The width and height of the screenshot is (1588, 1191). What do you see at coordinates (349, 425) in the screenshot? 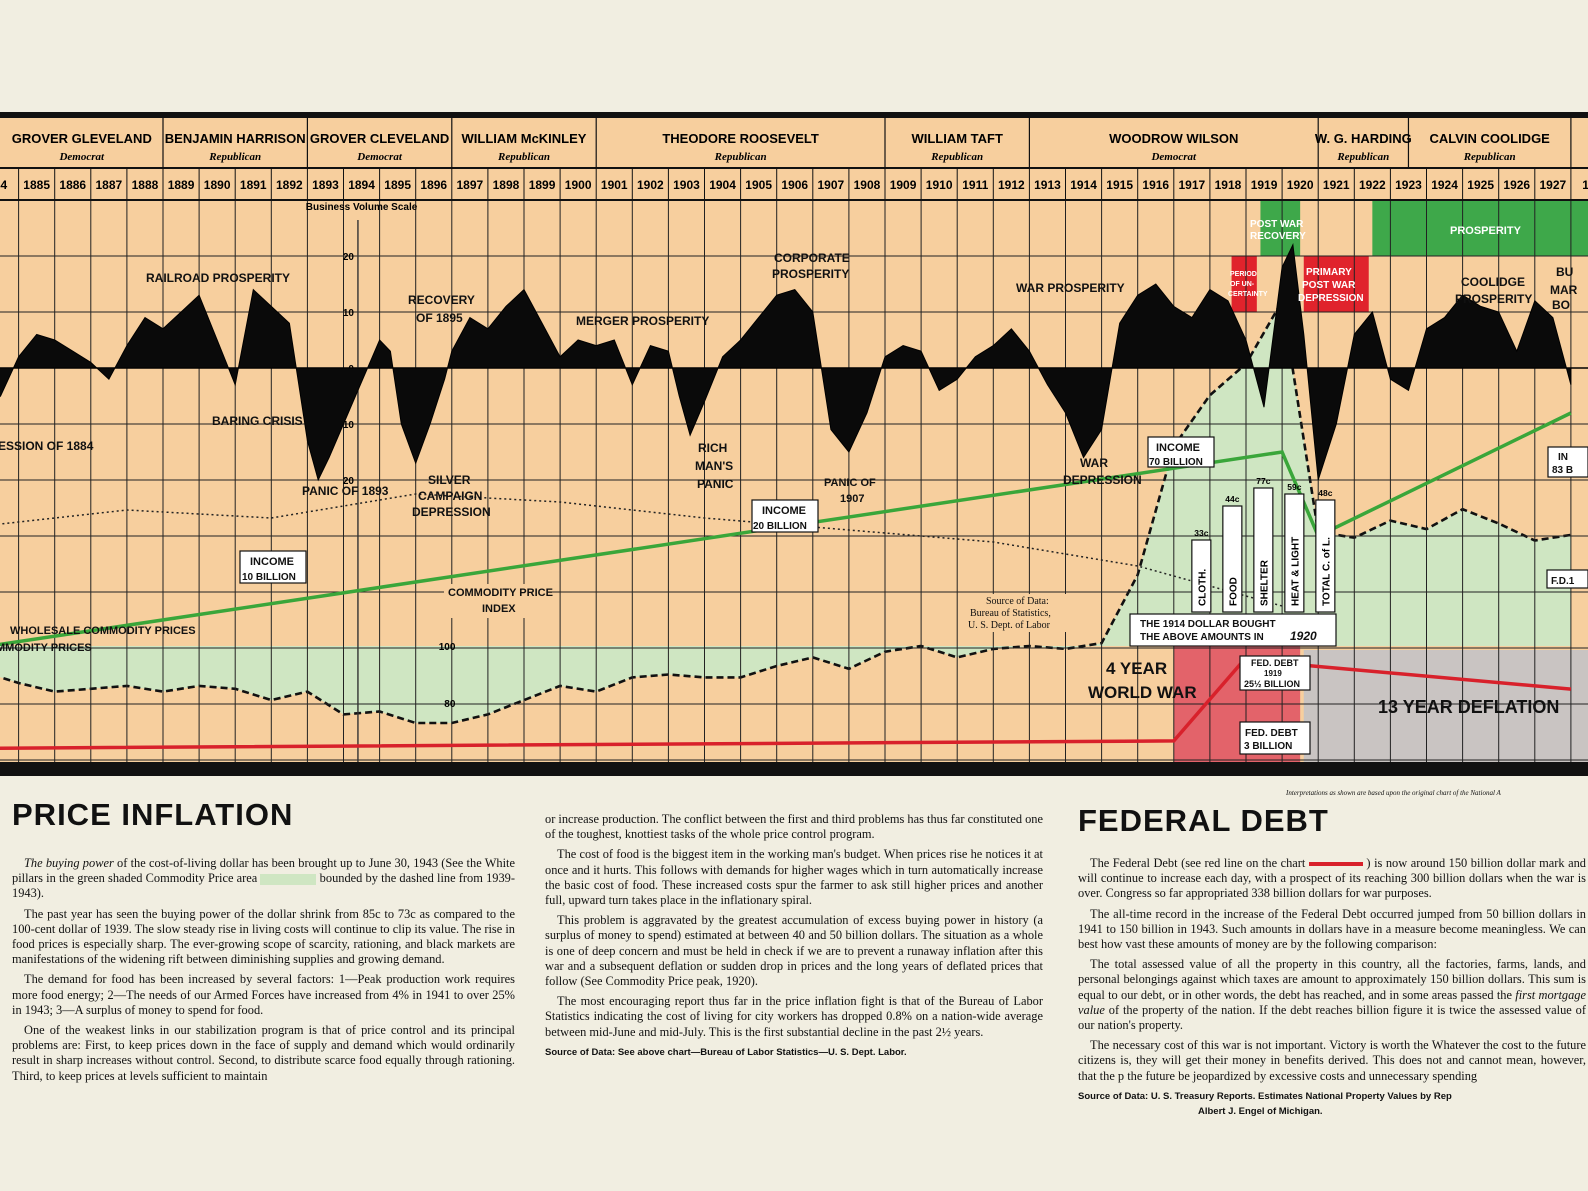
I see `business-scale-tick: 10` at bounding box center [349, 425].